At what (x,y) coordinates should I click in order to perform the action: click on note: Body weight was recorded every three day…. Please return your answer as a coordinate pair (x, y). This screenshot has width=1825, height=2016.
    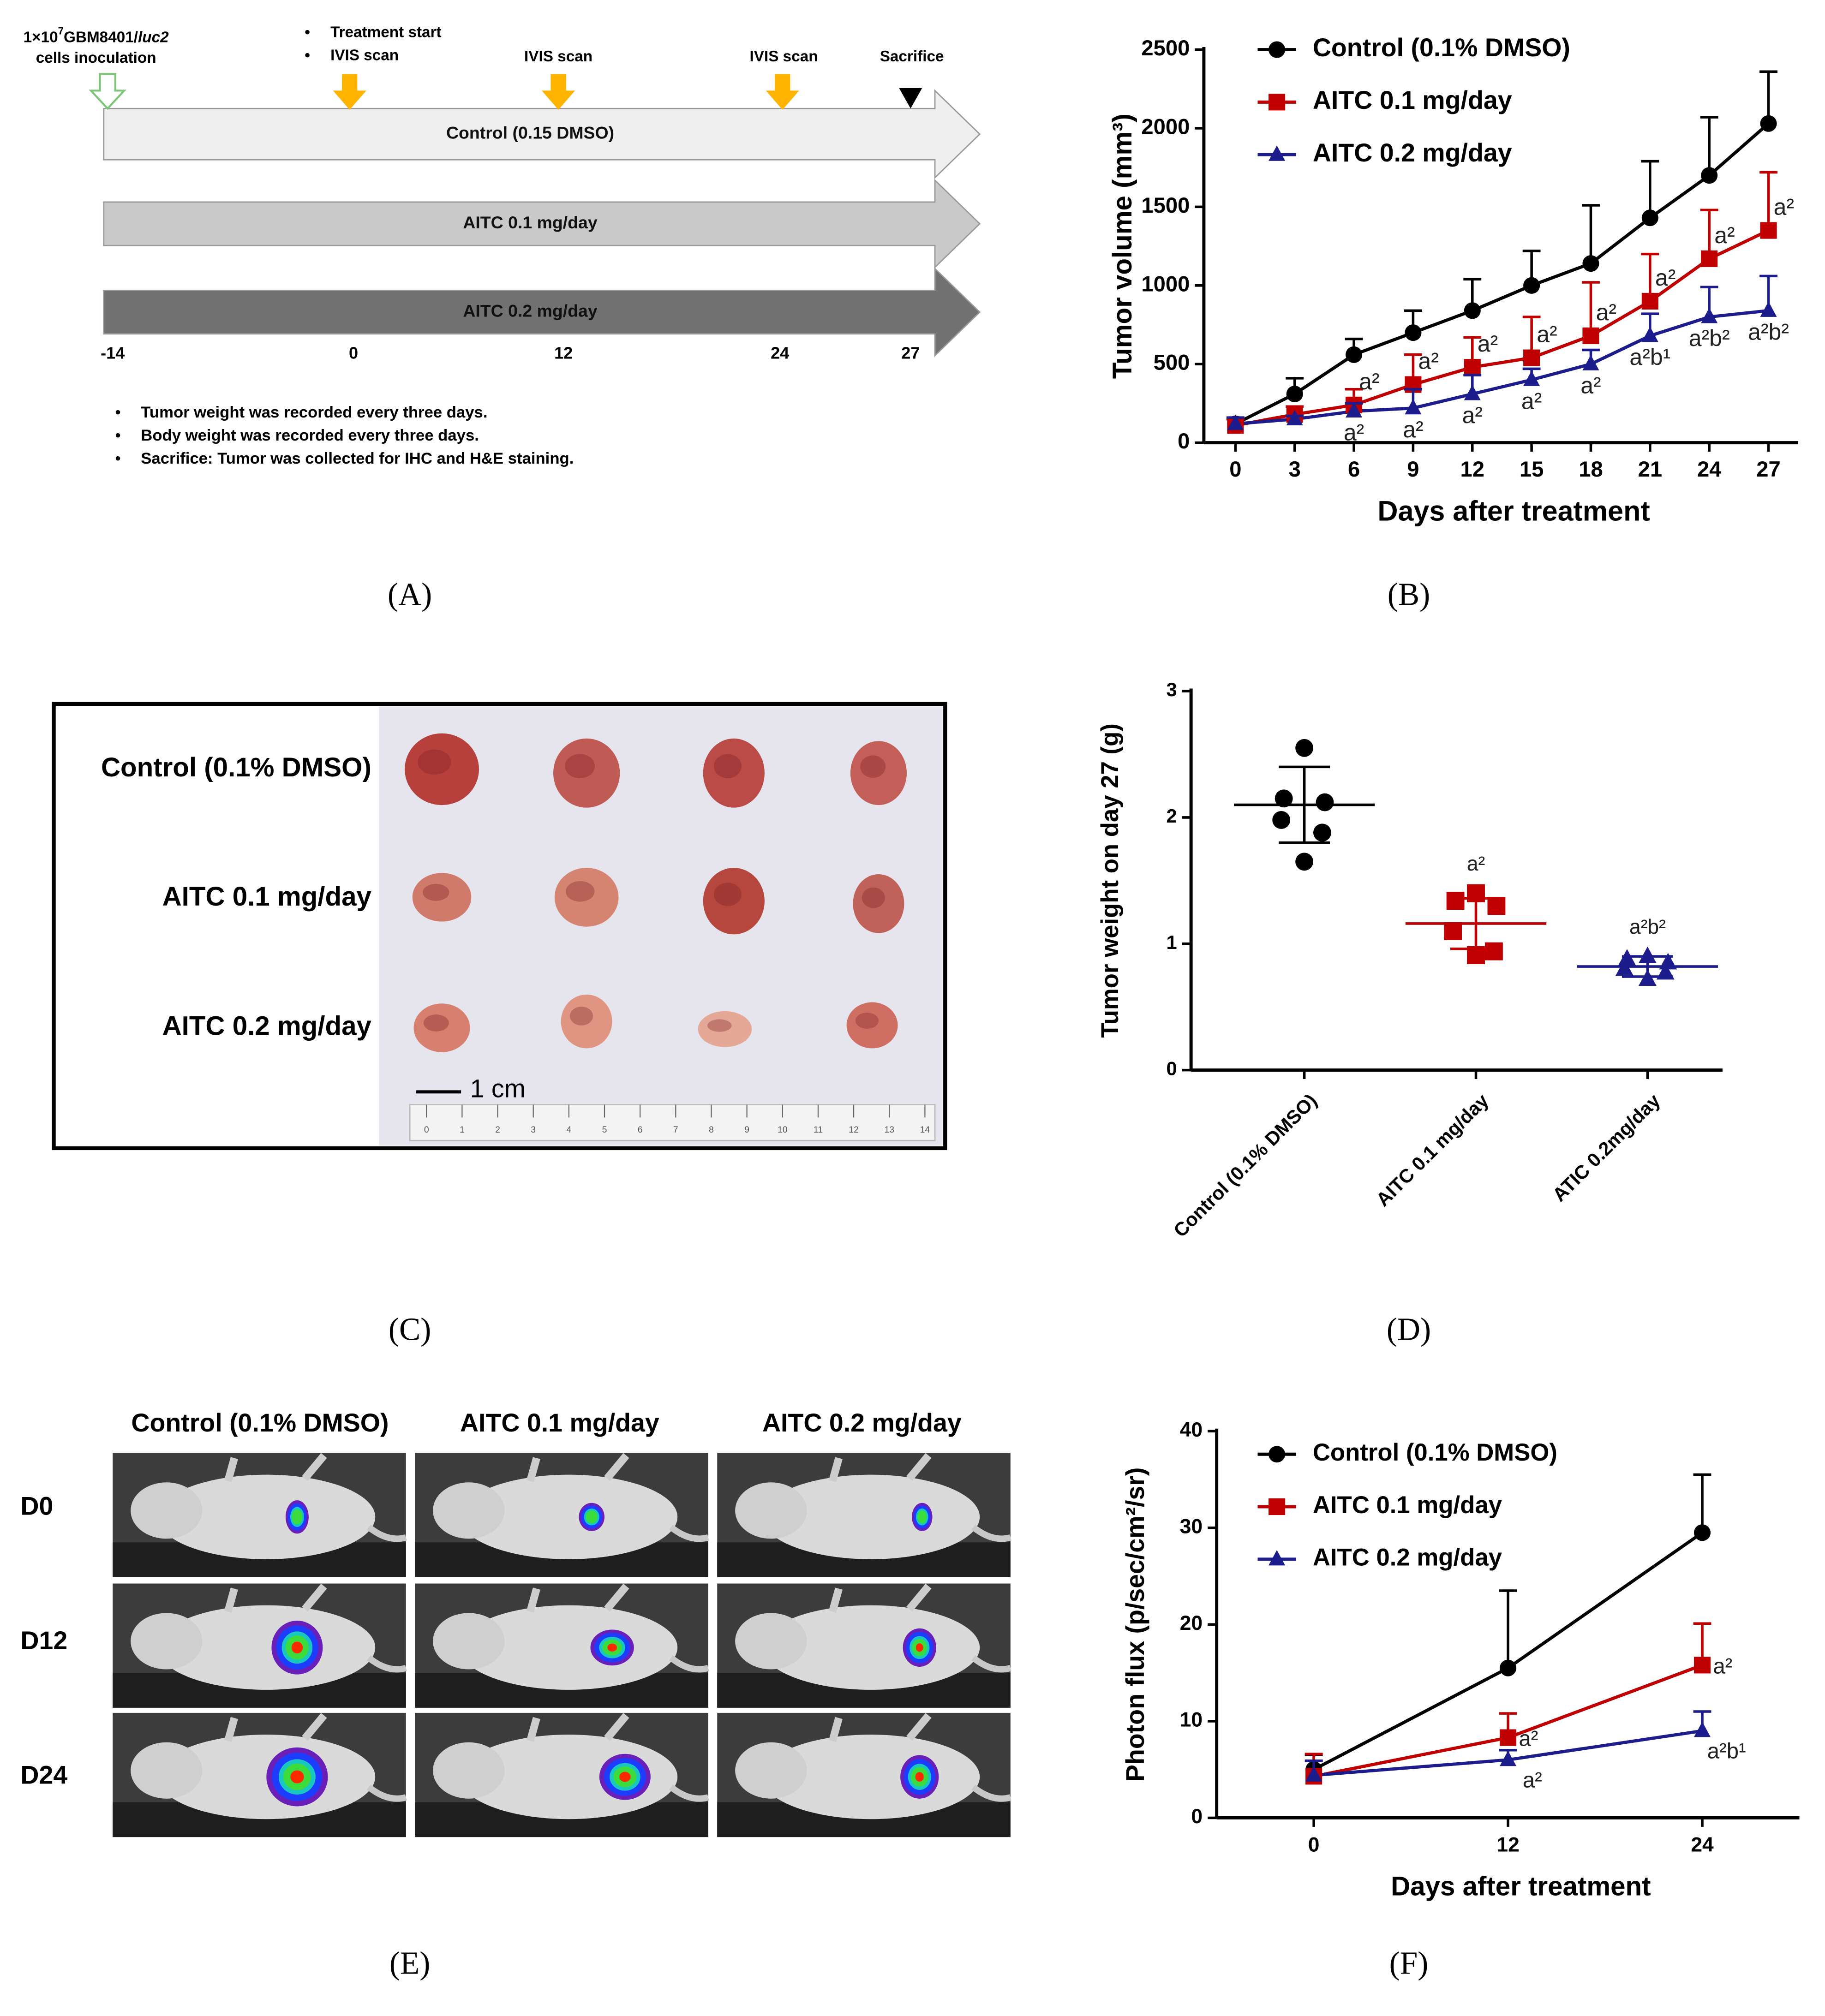
    Looking at the image, I should click on (310, 435).